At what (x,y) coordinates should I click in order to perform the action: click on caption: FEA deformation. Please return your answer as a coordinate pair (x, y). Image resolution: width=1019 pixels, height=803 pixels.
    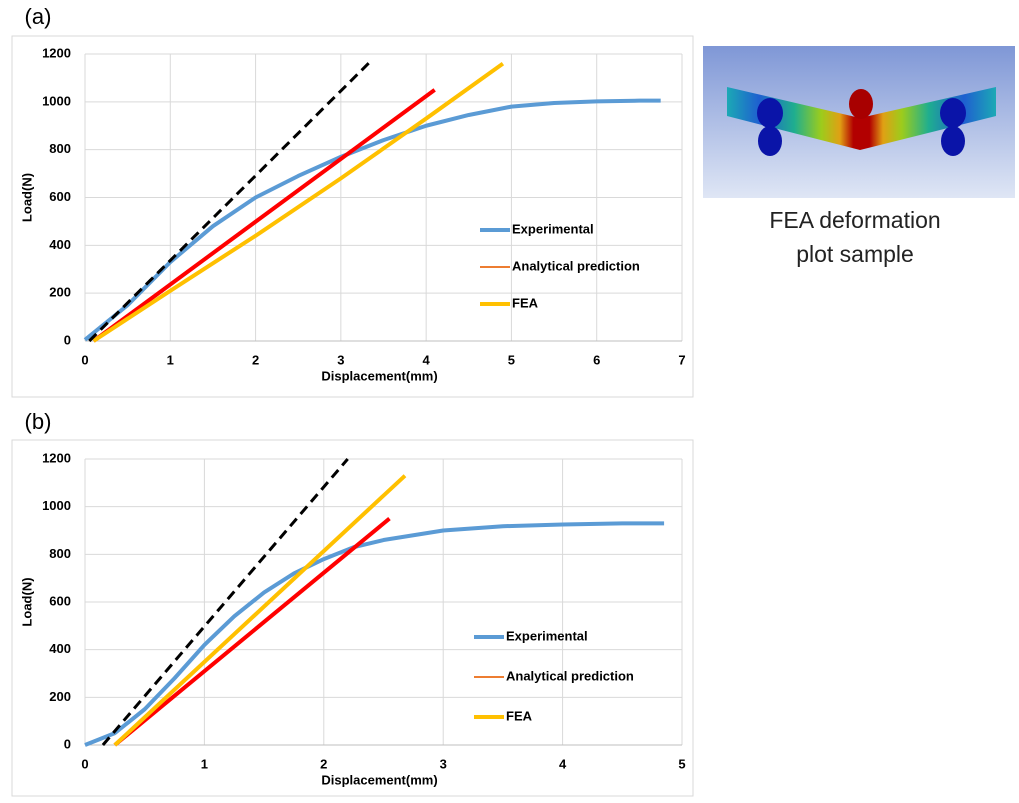
    Looking at the image, I should click on (854, 220).